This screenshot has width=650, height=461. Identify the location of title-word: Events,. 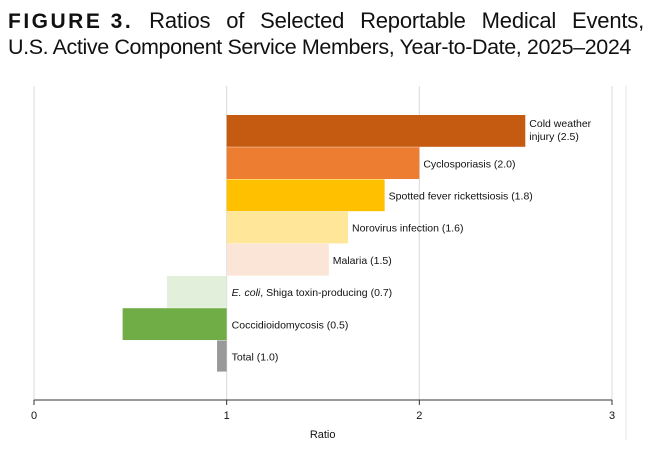
(608, 20).